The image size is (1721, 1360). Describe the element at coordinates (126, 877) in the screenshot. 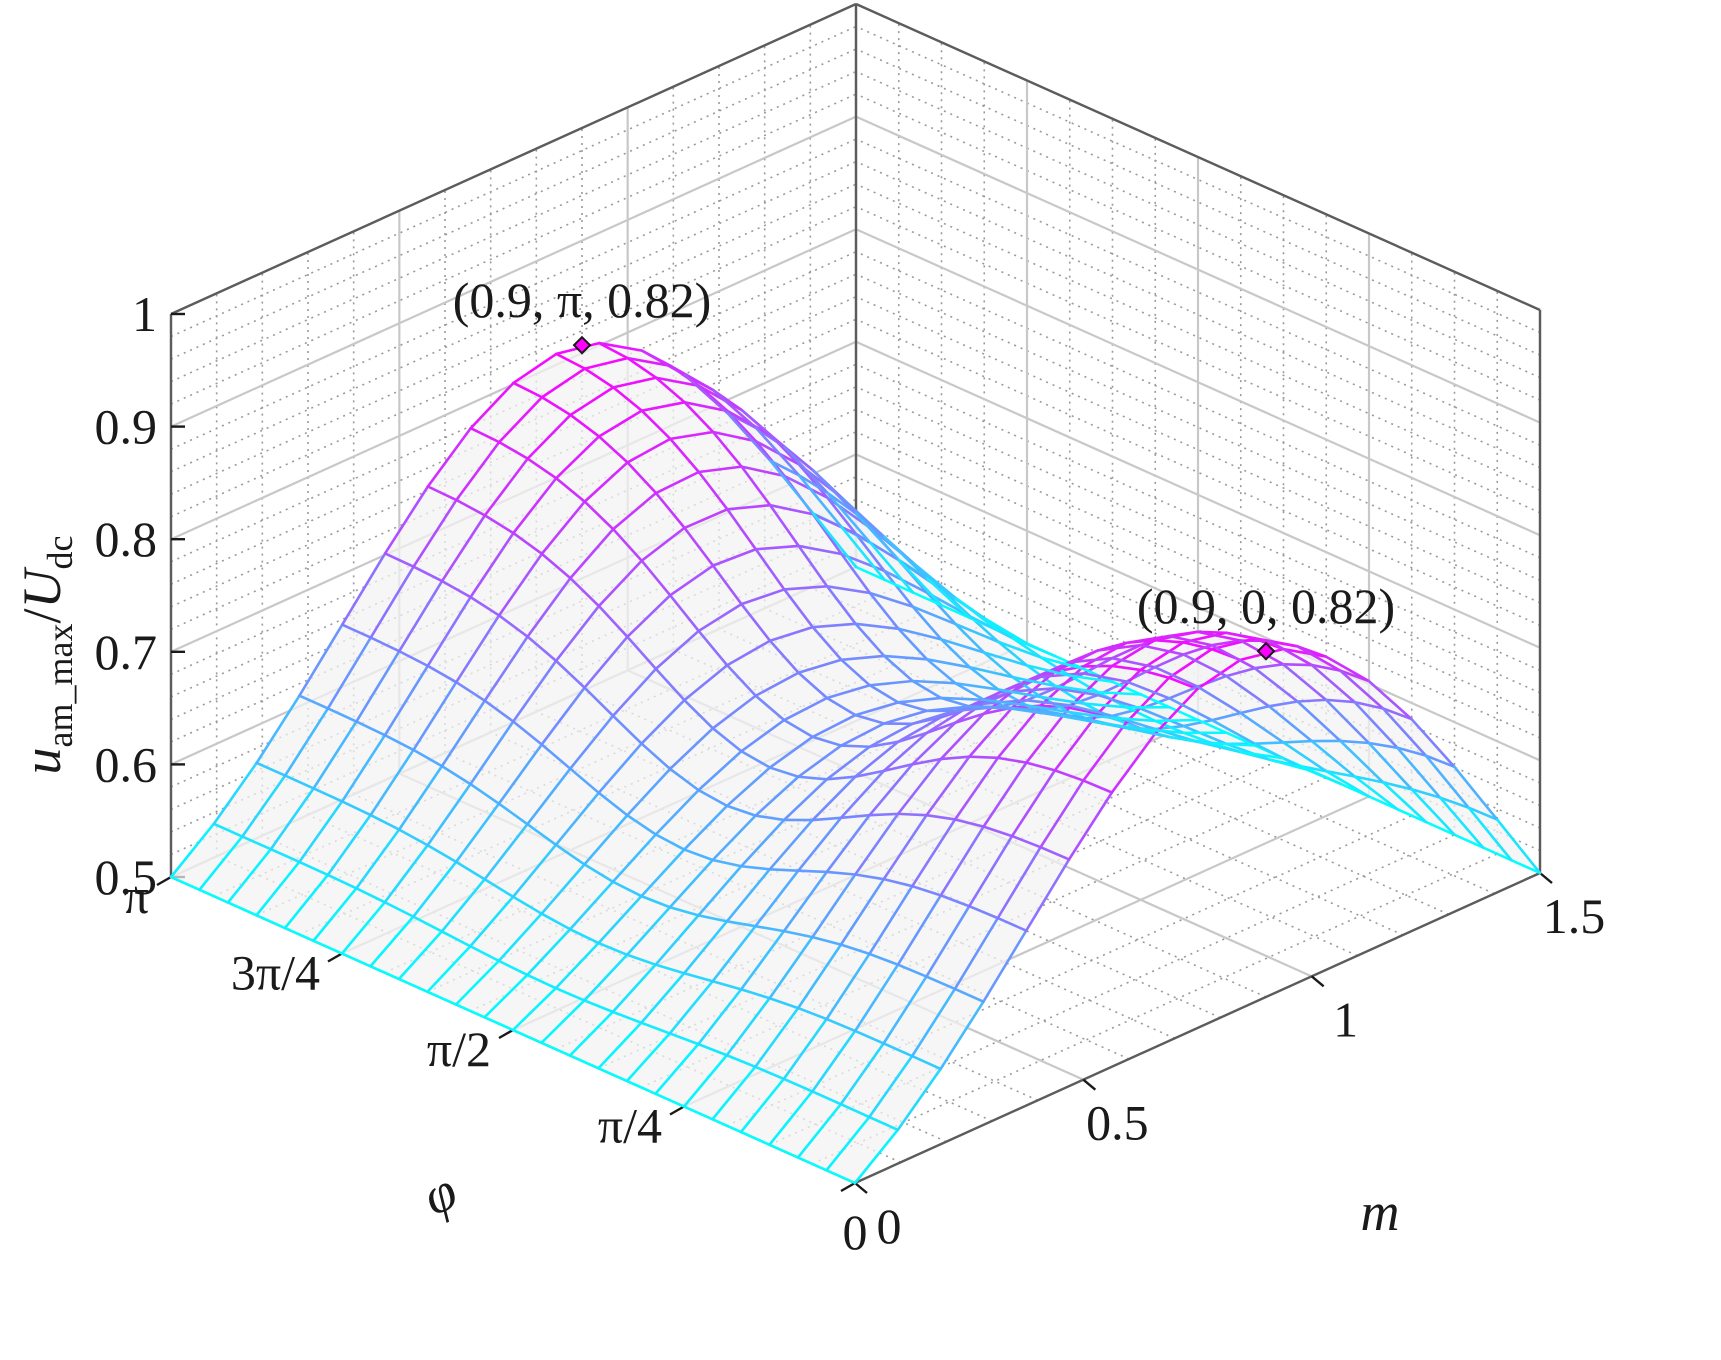

I see `z-tick-label: 0.5` at that location.